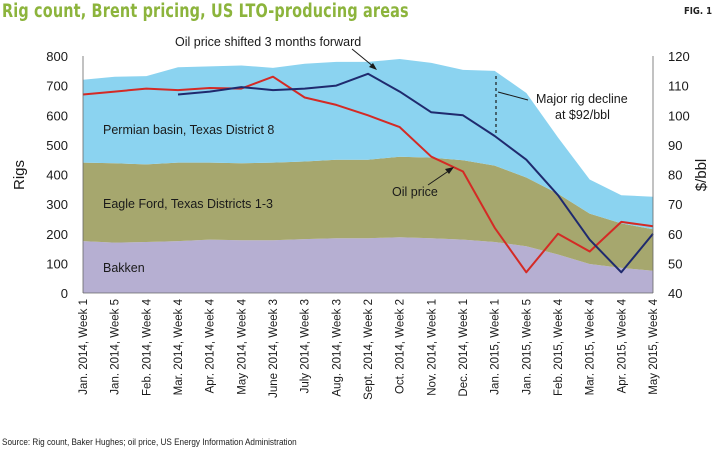 Image resolution: width=720 pixels, height=451 pixels. I want to click on rig-decline-annotation-line1: Major rig decline, so click(582, 99).